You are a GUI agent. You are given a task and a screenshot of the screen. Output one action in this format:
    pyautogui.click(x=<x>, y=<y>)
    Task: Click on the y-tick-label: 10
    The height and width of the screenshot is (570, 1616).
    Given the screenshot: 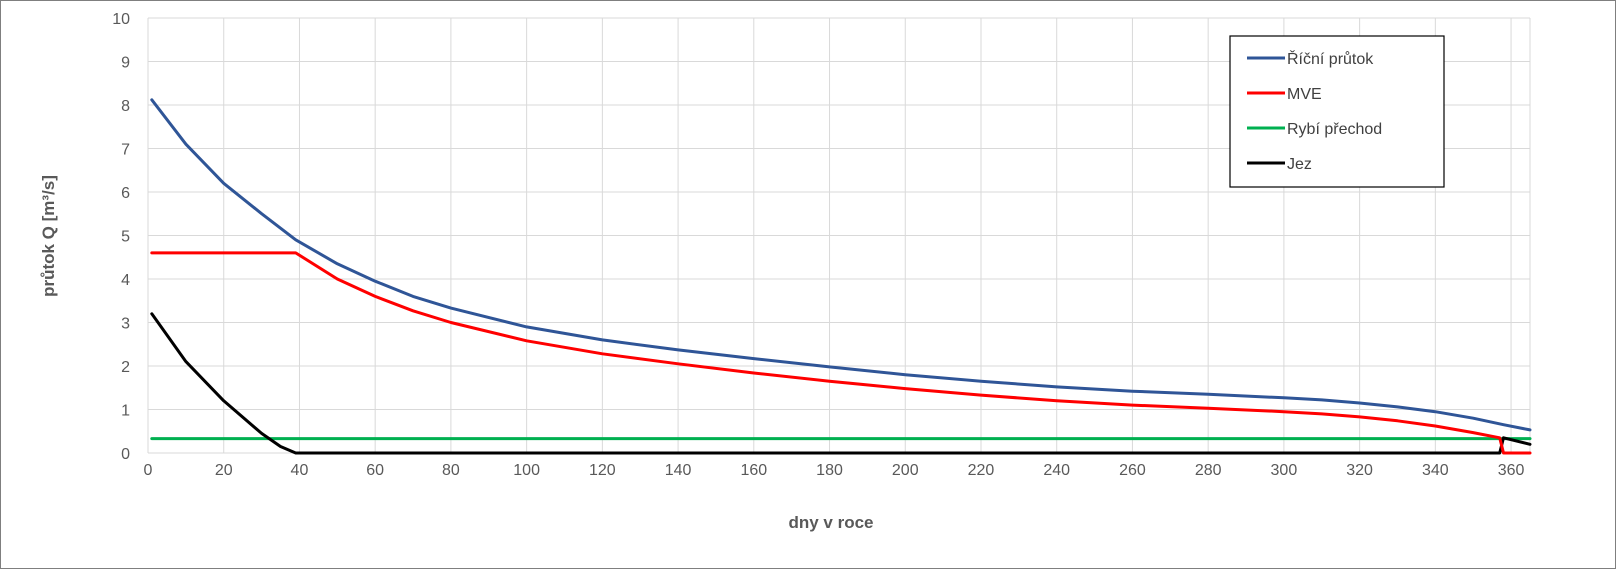 What is the action you would take?
    pyautogui.click(x=121, y=19)
    